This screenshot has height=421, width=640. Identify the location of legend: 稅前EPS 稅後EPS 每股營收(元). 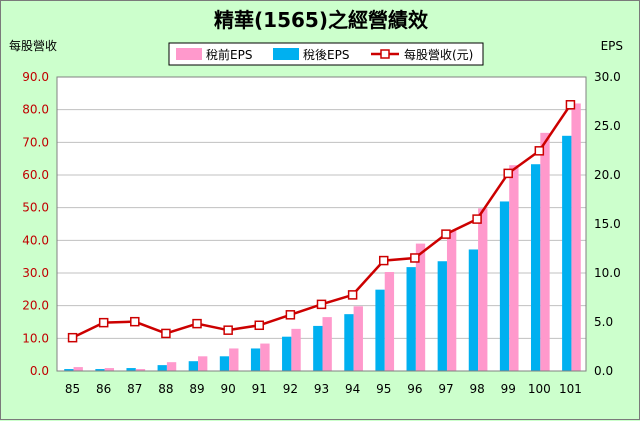
(326, 54).